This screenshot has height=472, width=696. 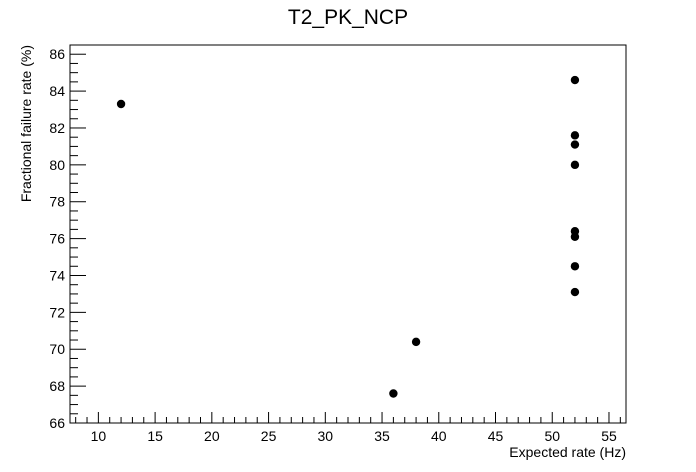 What do you see at coordinates (57, 423) in the screenshot?
I see `y-tick-label: 66` at bounding box center [57, 423].